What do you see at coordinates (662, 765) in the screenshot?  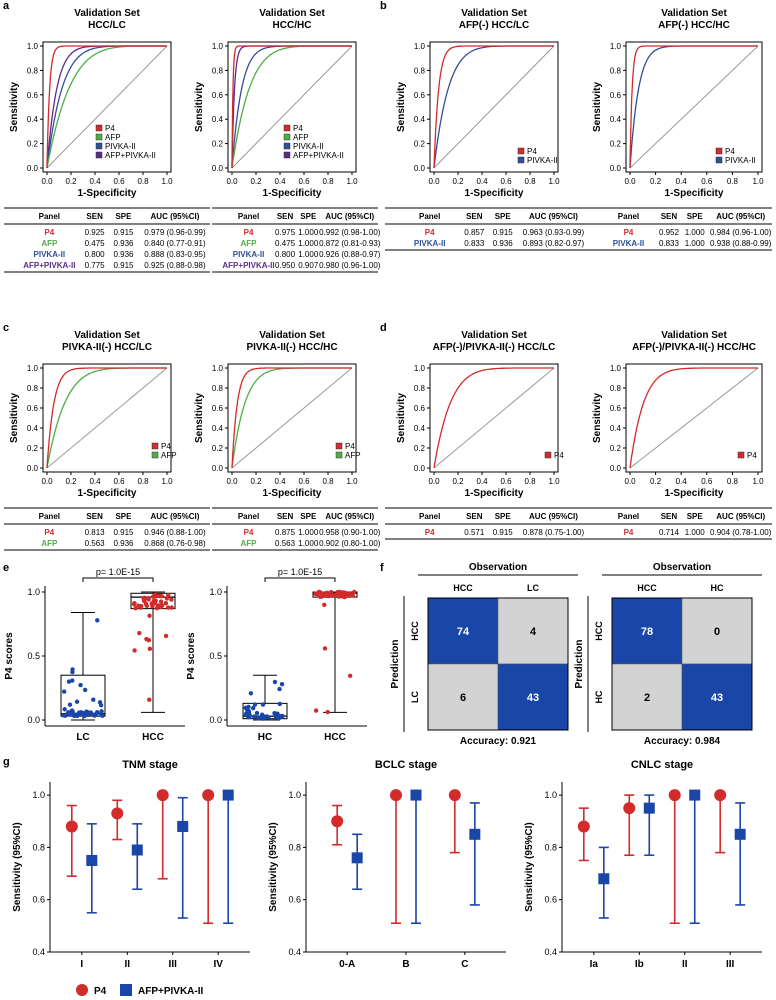 I see `chart-title: CNLC stage` at bounding box center [662, 765].